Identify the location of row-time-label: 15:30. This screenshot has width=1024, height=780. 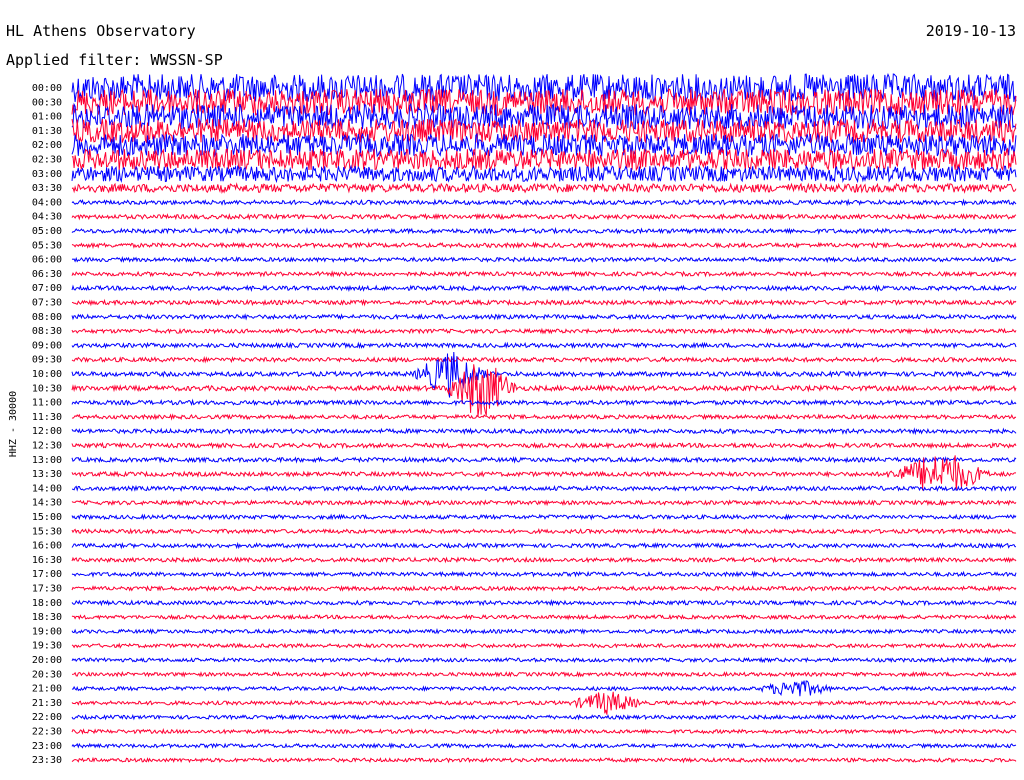
(47, 531).